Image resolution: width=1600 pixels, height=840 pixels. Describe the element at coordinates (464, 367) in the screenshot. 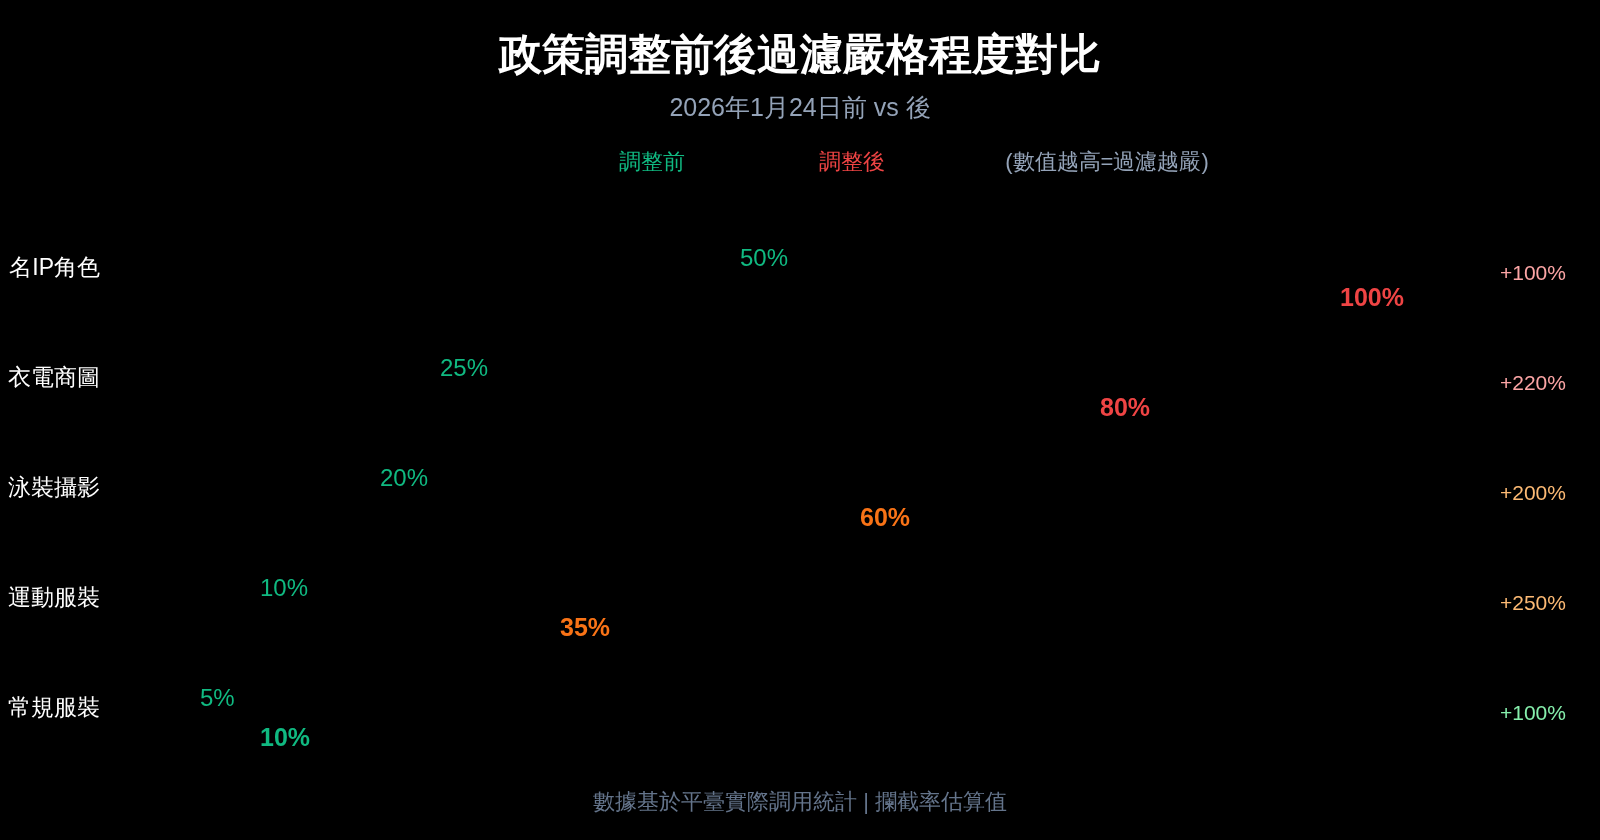

I see `value-label: 25%` at that location.